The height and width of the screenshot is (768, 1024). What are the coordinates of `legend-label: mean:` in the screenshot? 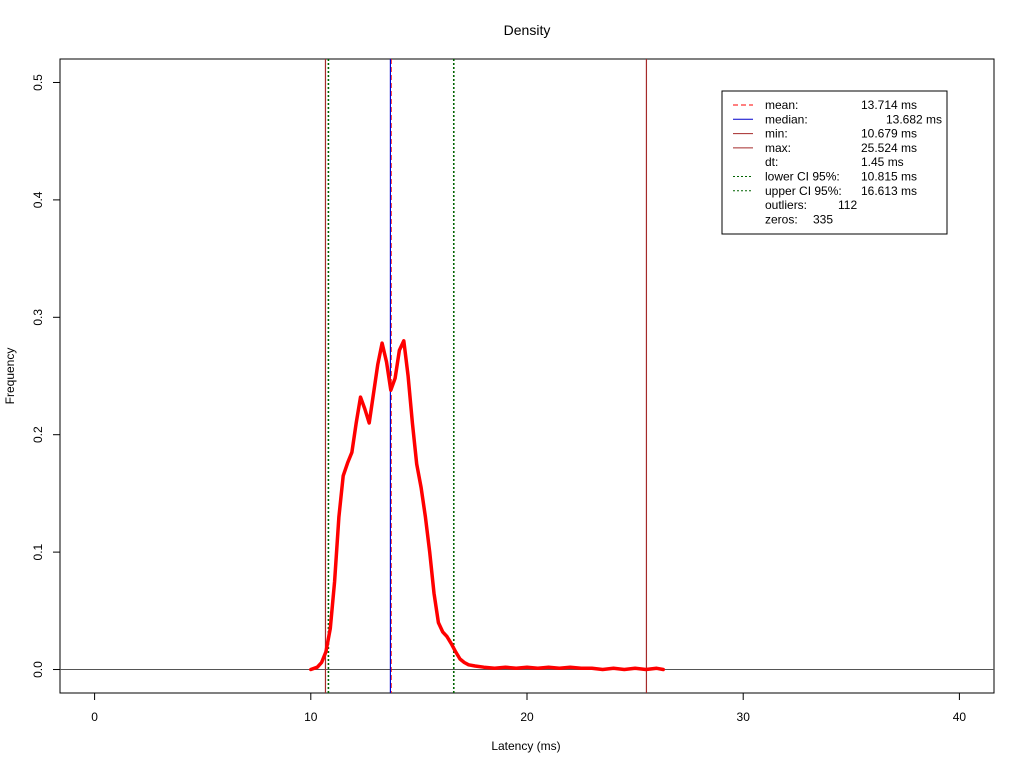 It's located at (781, 105).